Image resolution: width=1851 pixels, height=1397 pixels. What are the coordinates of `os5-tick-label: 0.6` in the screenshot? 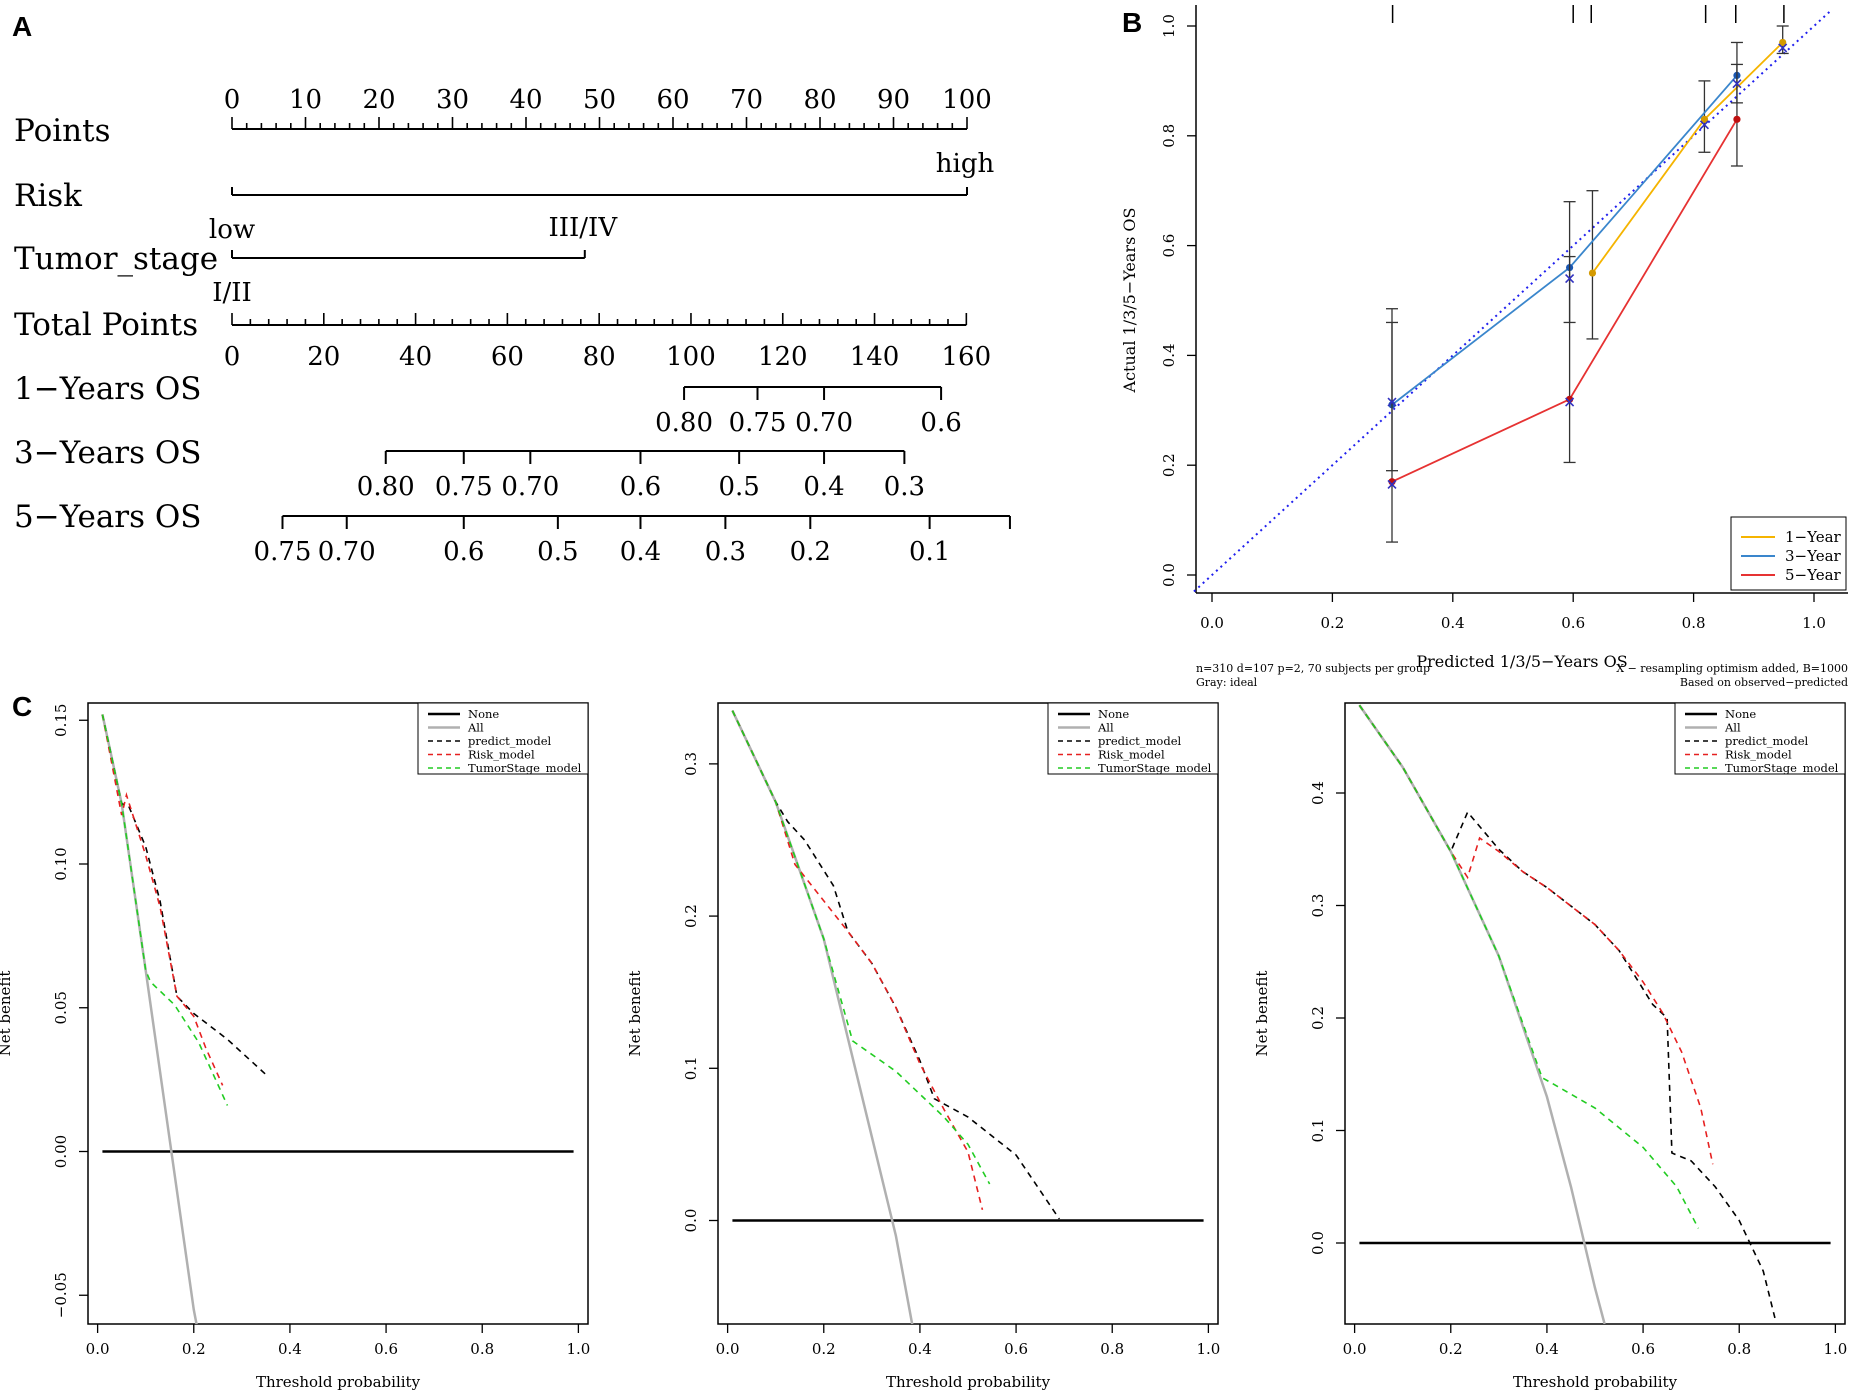 It's located at (463, 552).